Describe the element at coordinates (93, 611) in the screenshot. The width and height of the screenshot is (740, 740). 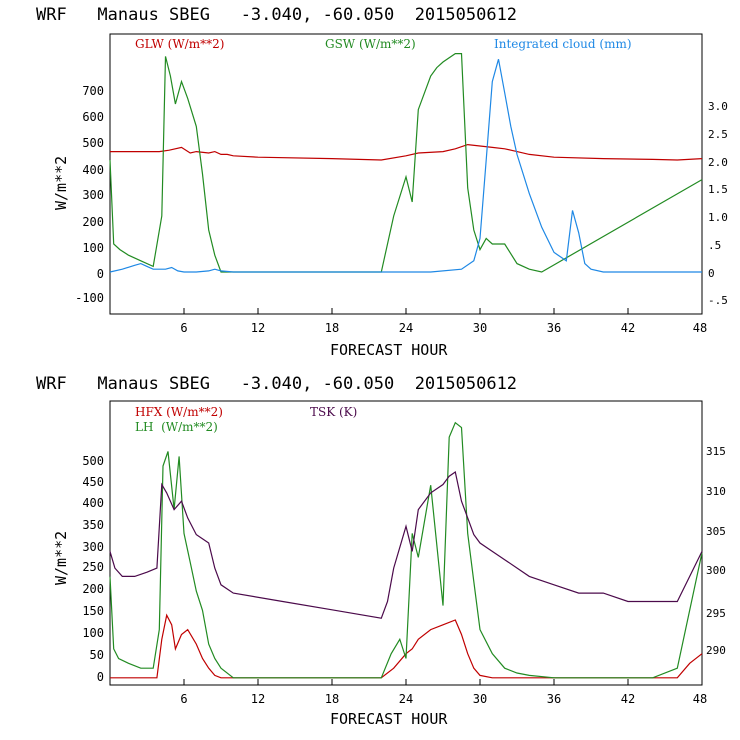
I see `bottom-y-tick-150: 150` at that location.